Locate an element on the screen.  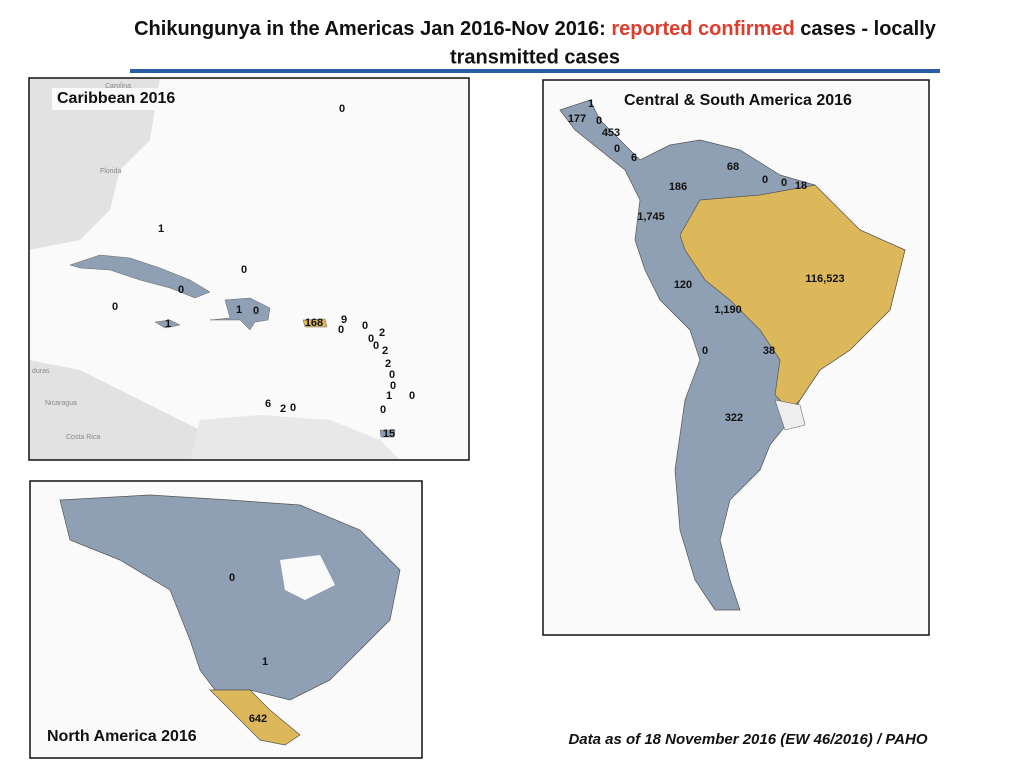
panel-title: Central & South America 2016 is located at coordinates (738, 100).